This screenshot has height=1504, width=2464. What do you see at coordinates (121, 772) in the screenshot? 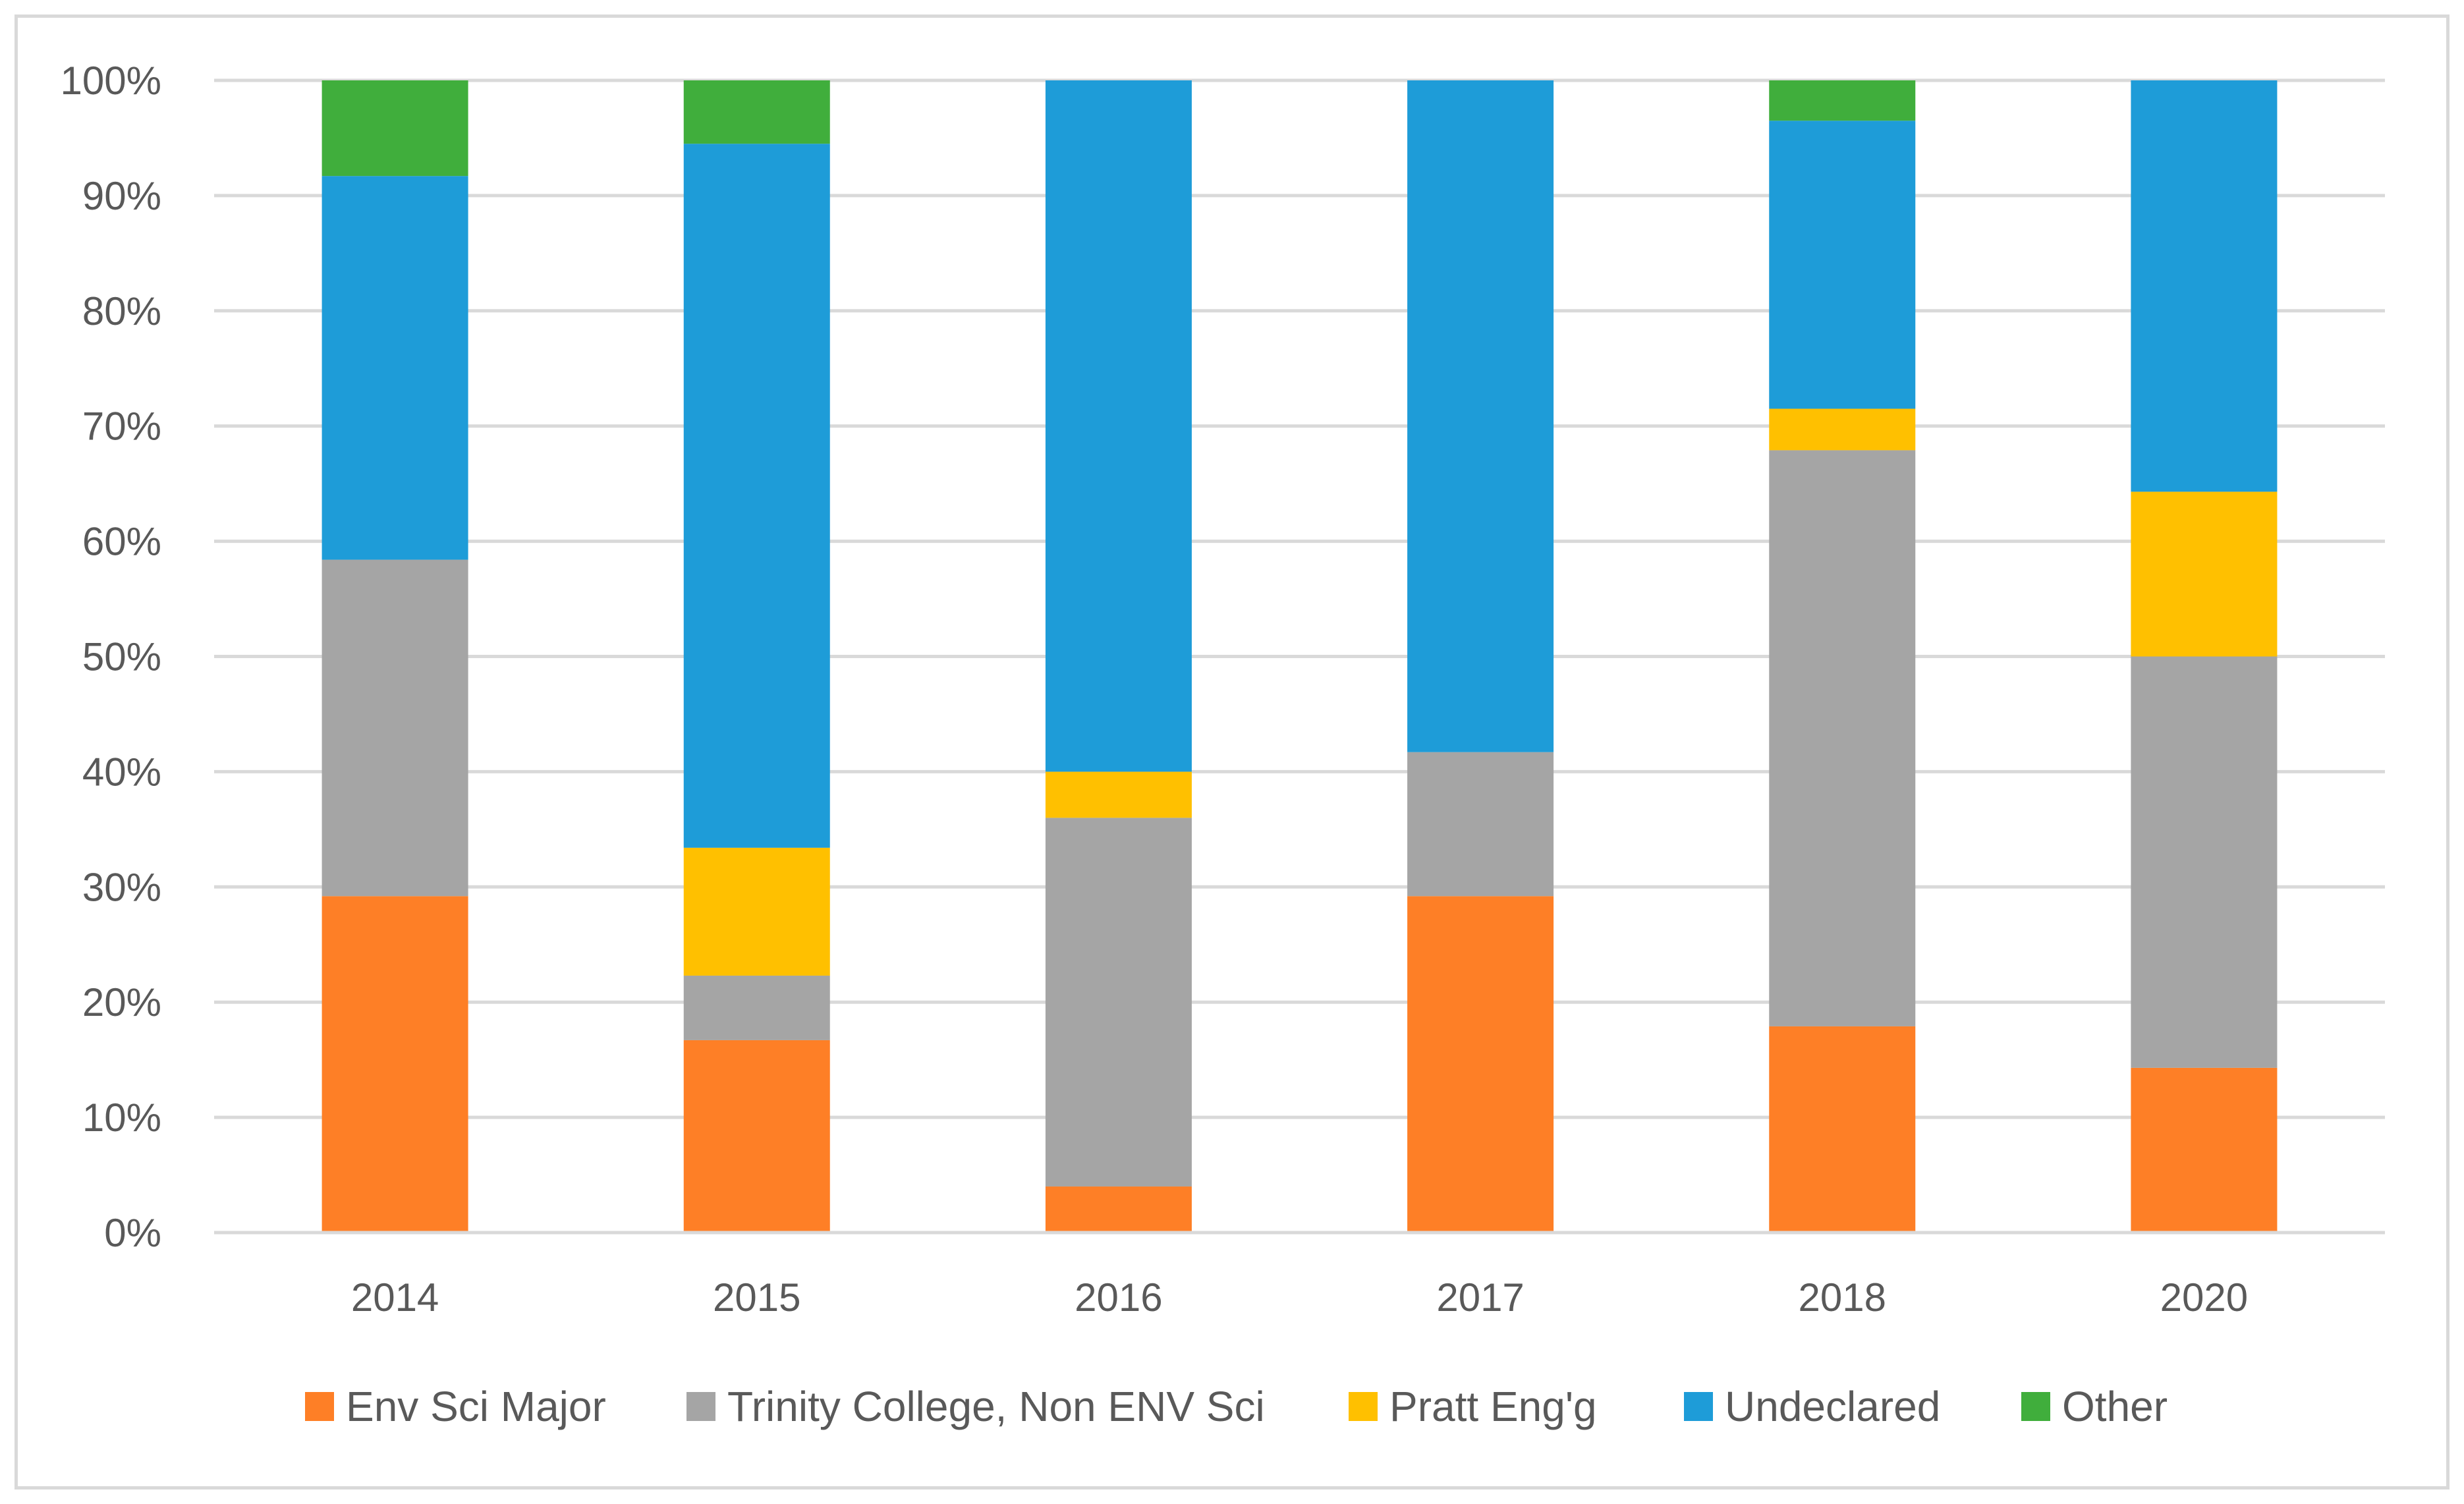
I see `y-tick-label: 40%` at bounding box center [121, 772].